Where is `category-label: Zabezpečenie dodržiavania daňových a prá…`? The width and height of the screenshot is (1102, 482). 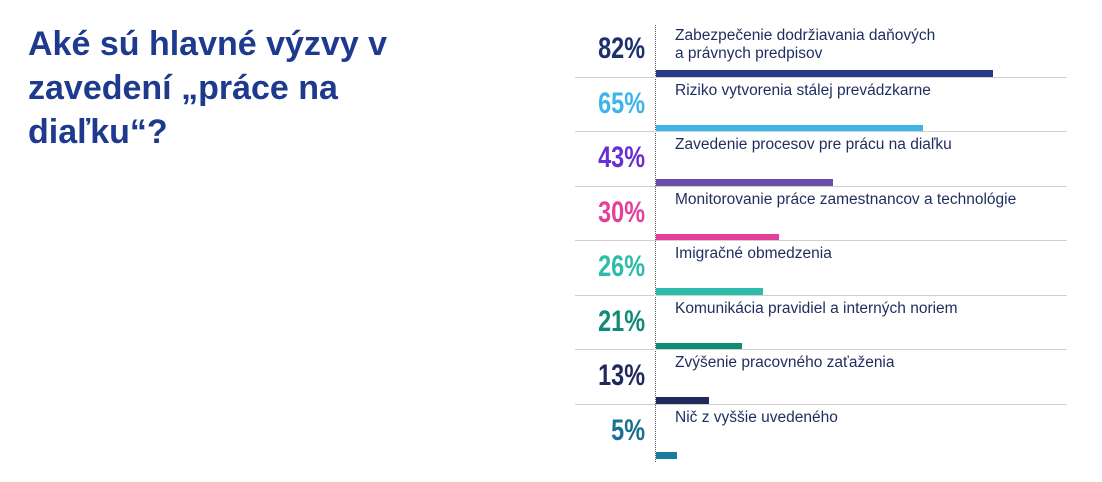 category-label: Zabezpečenie dodržiavania daňových a prá… is located at coordinates (805, 44).